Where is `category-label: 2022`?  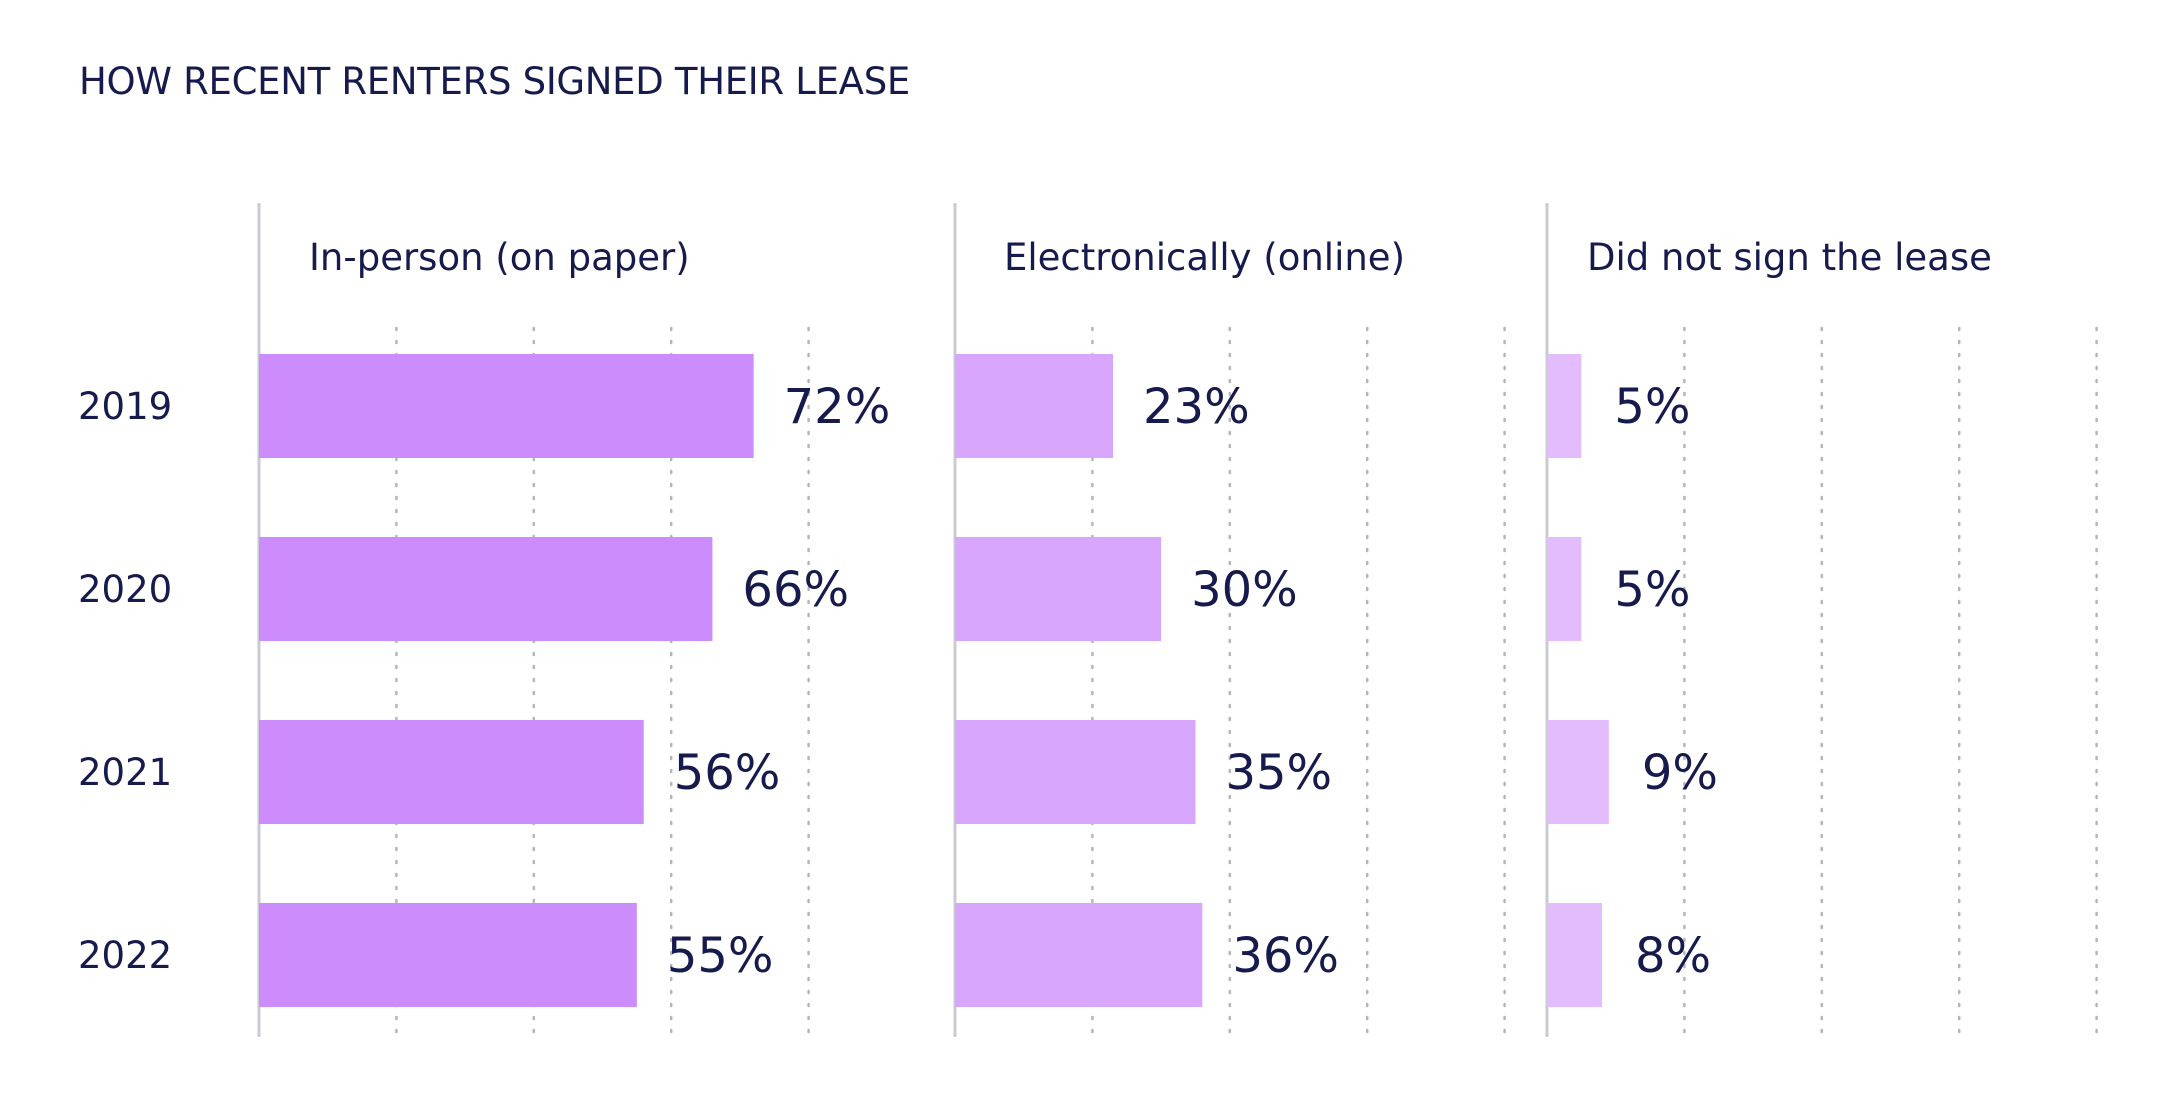
category-label: 2022 is located at coordinates (125, 955).